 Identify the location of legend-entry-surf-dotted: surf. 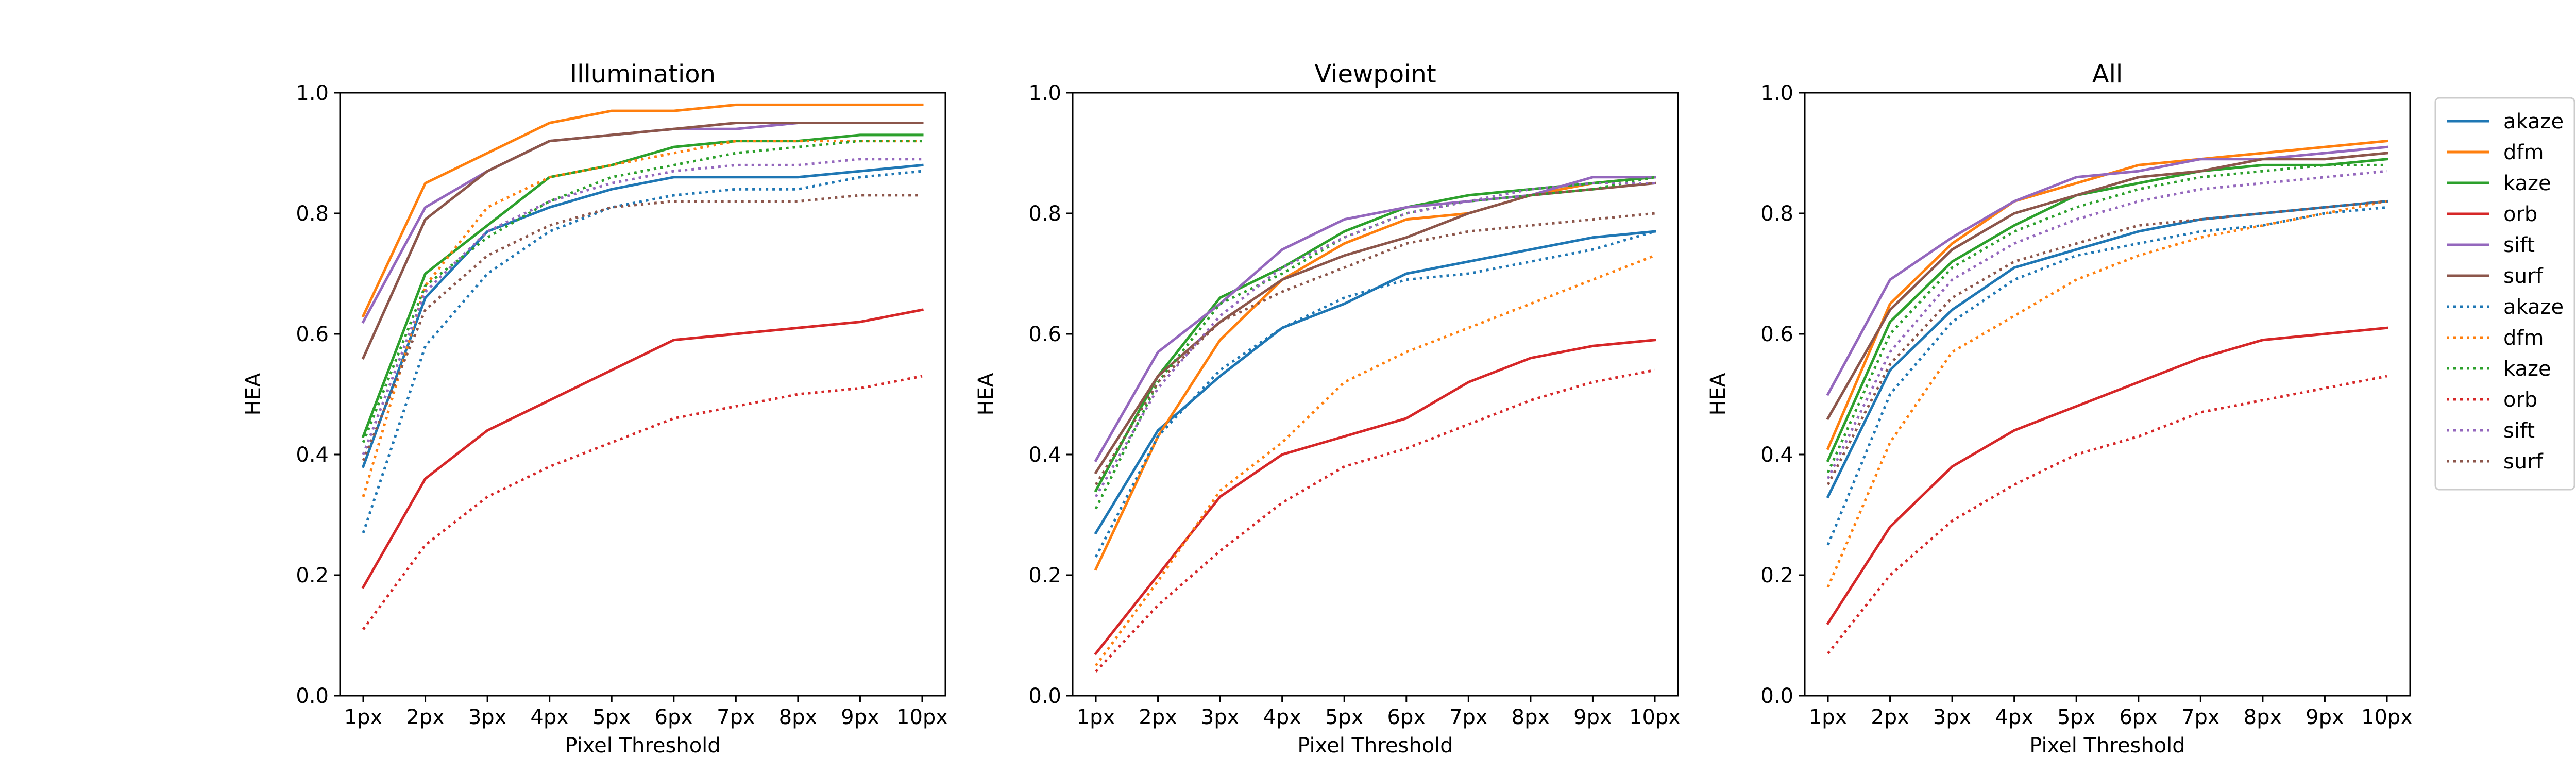
(2495, 462).